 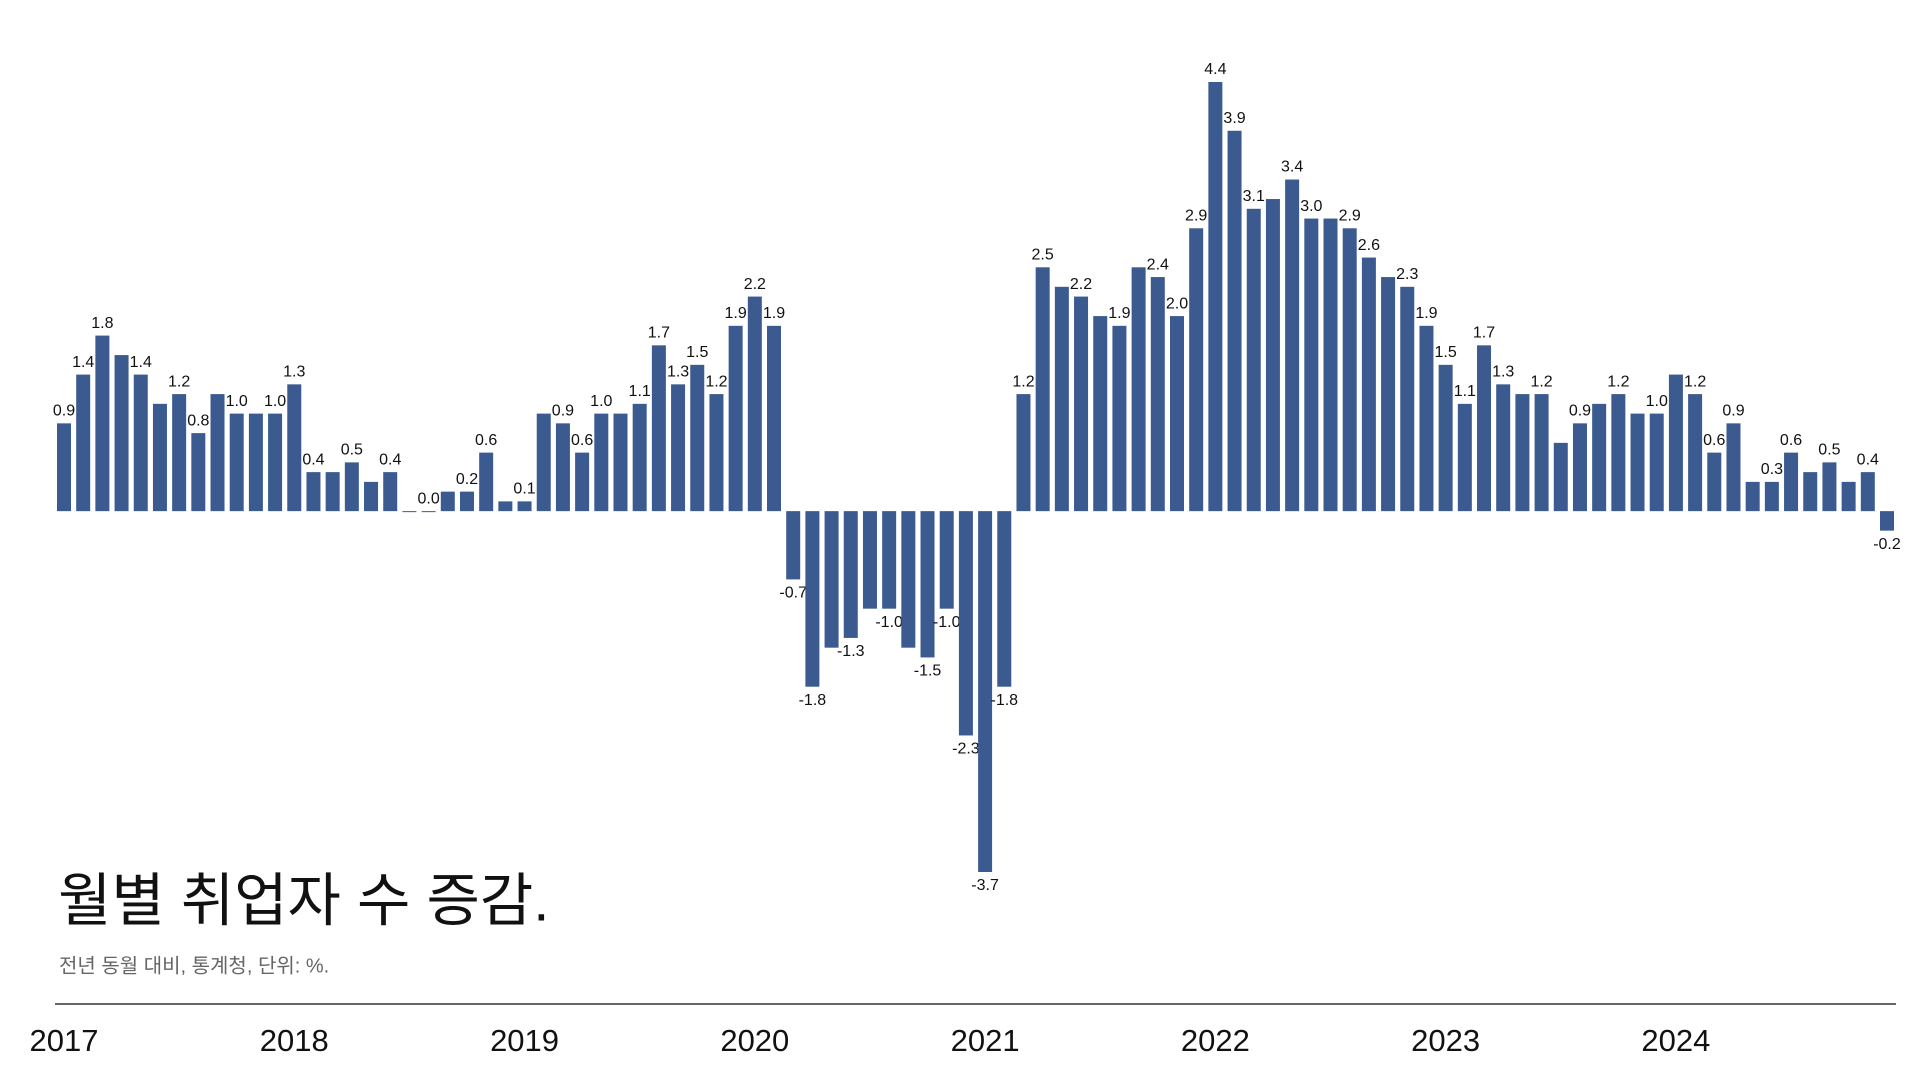 What do you see at coordinates (1043, 255) in the screenshot?
I see `value-label: 2.5` at bounding box center [1043, 255].